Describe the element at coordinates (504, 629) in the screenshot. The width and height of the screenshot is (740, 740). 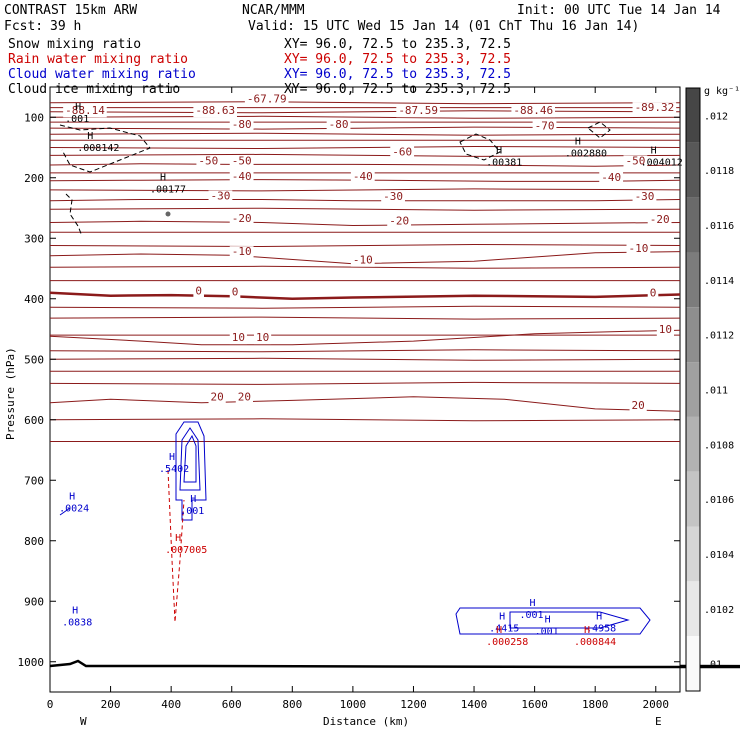
I see `max-value: .4415` at that location.